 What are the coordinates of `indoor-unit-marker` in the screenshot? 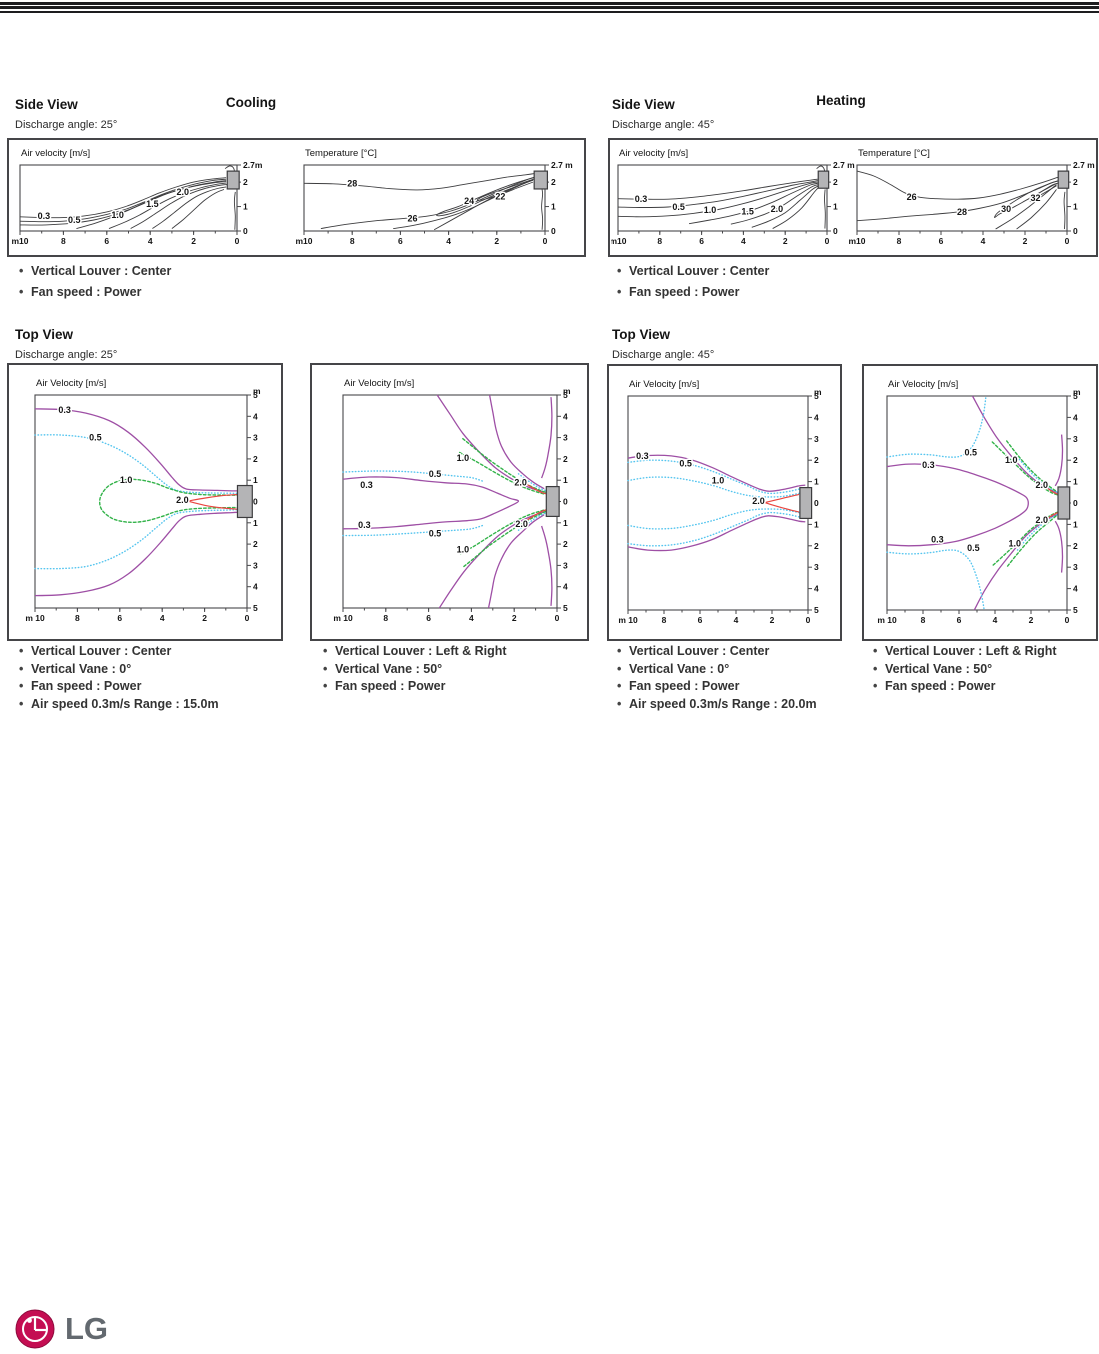 It's located at (244, 501).